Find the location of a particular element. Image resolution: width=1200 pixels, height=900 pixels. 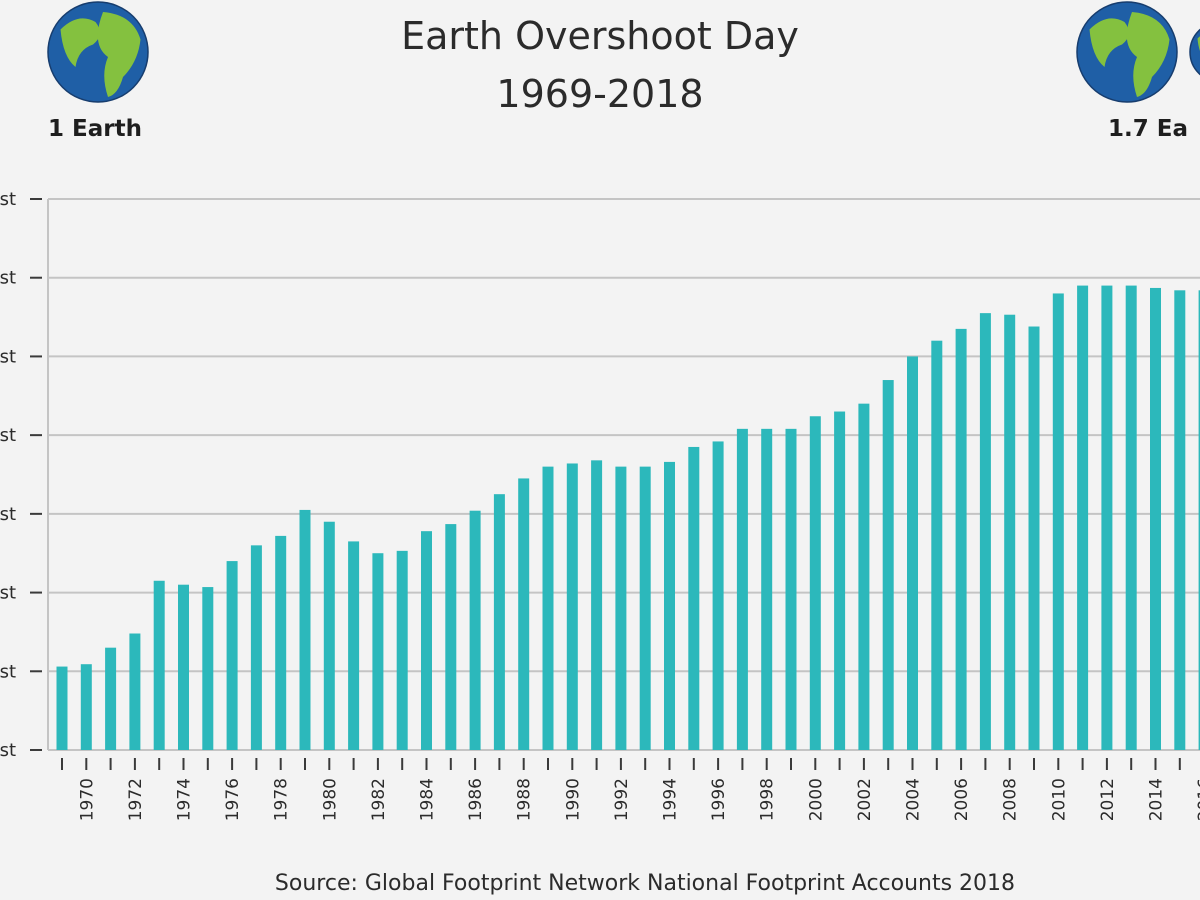

chart-subtitle: 1969-2018 is located at coordinates (600, 94).